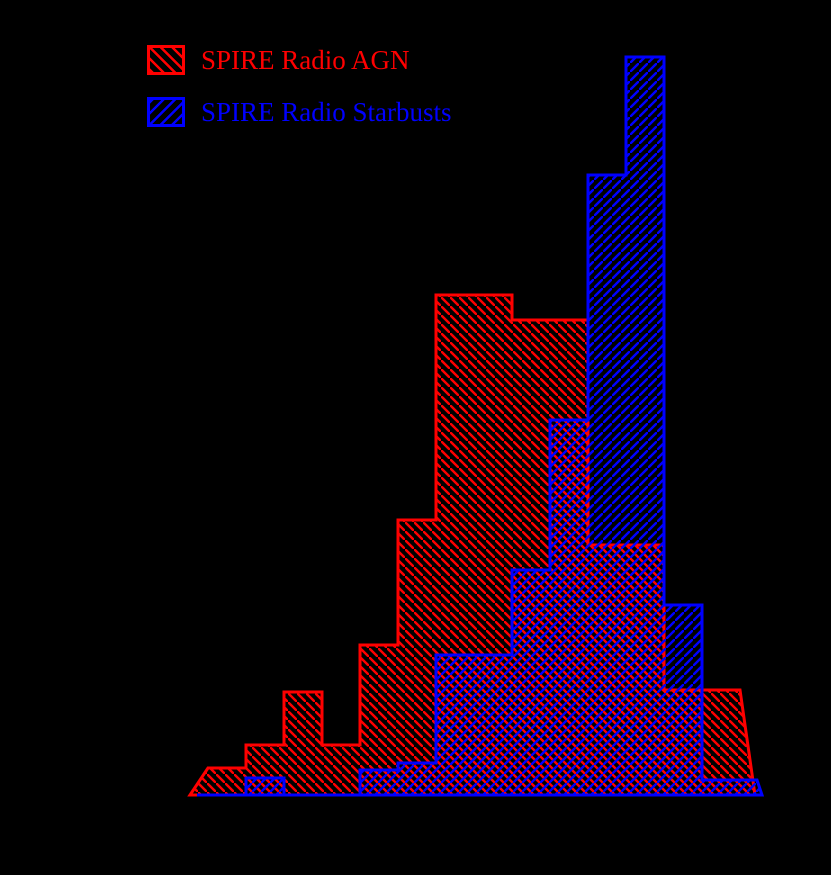  I want to click on legend-item-agn: SPIRE Radio AGN, so click(299, 60).